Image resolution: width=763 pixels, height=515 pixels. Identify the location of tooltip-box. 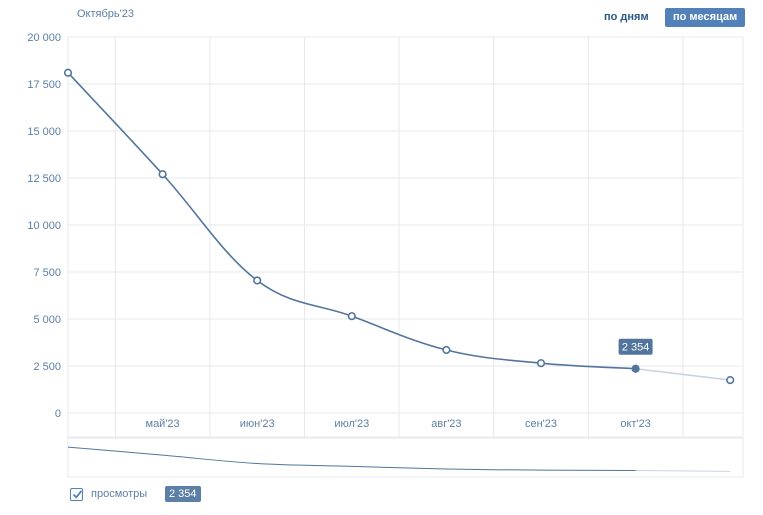
(635, 346).